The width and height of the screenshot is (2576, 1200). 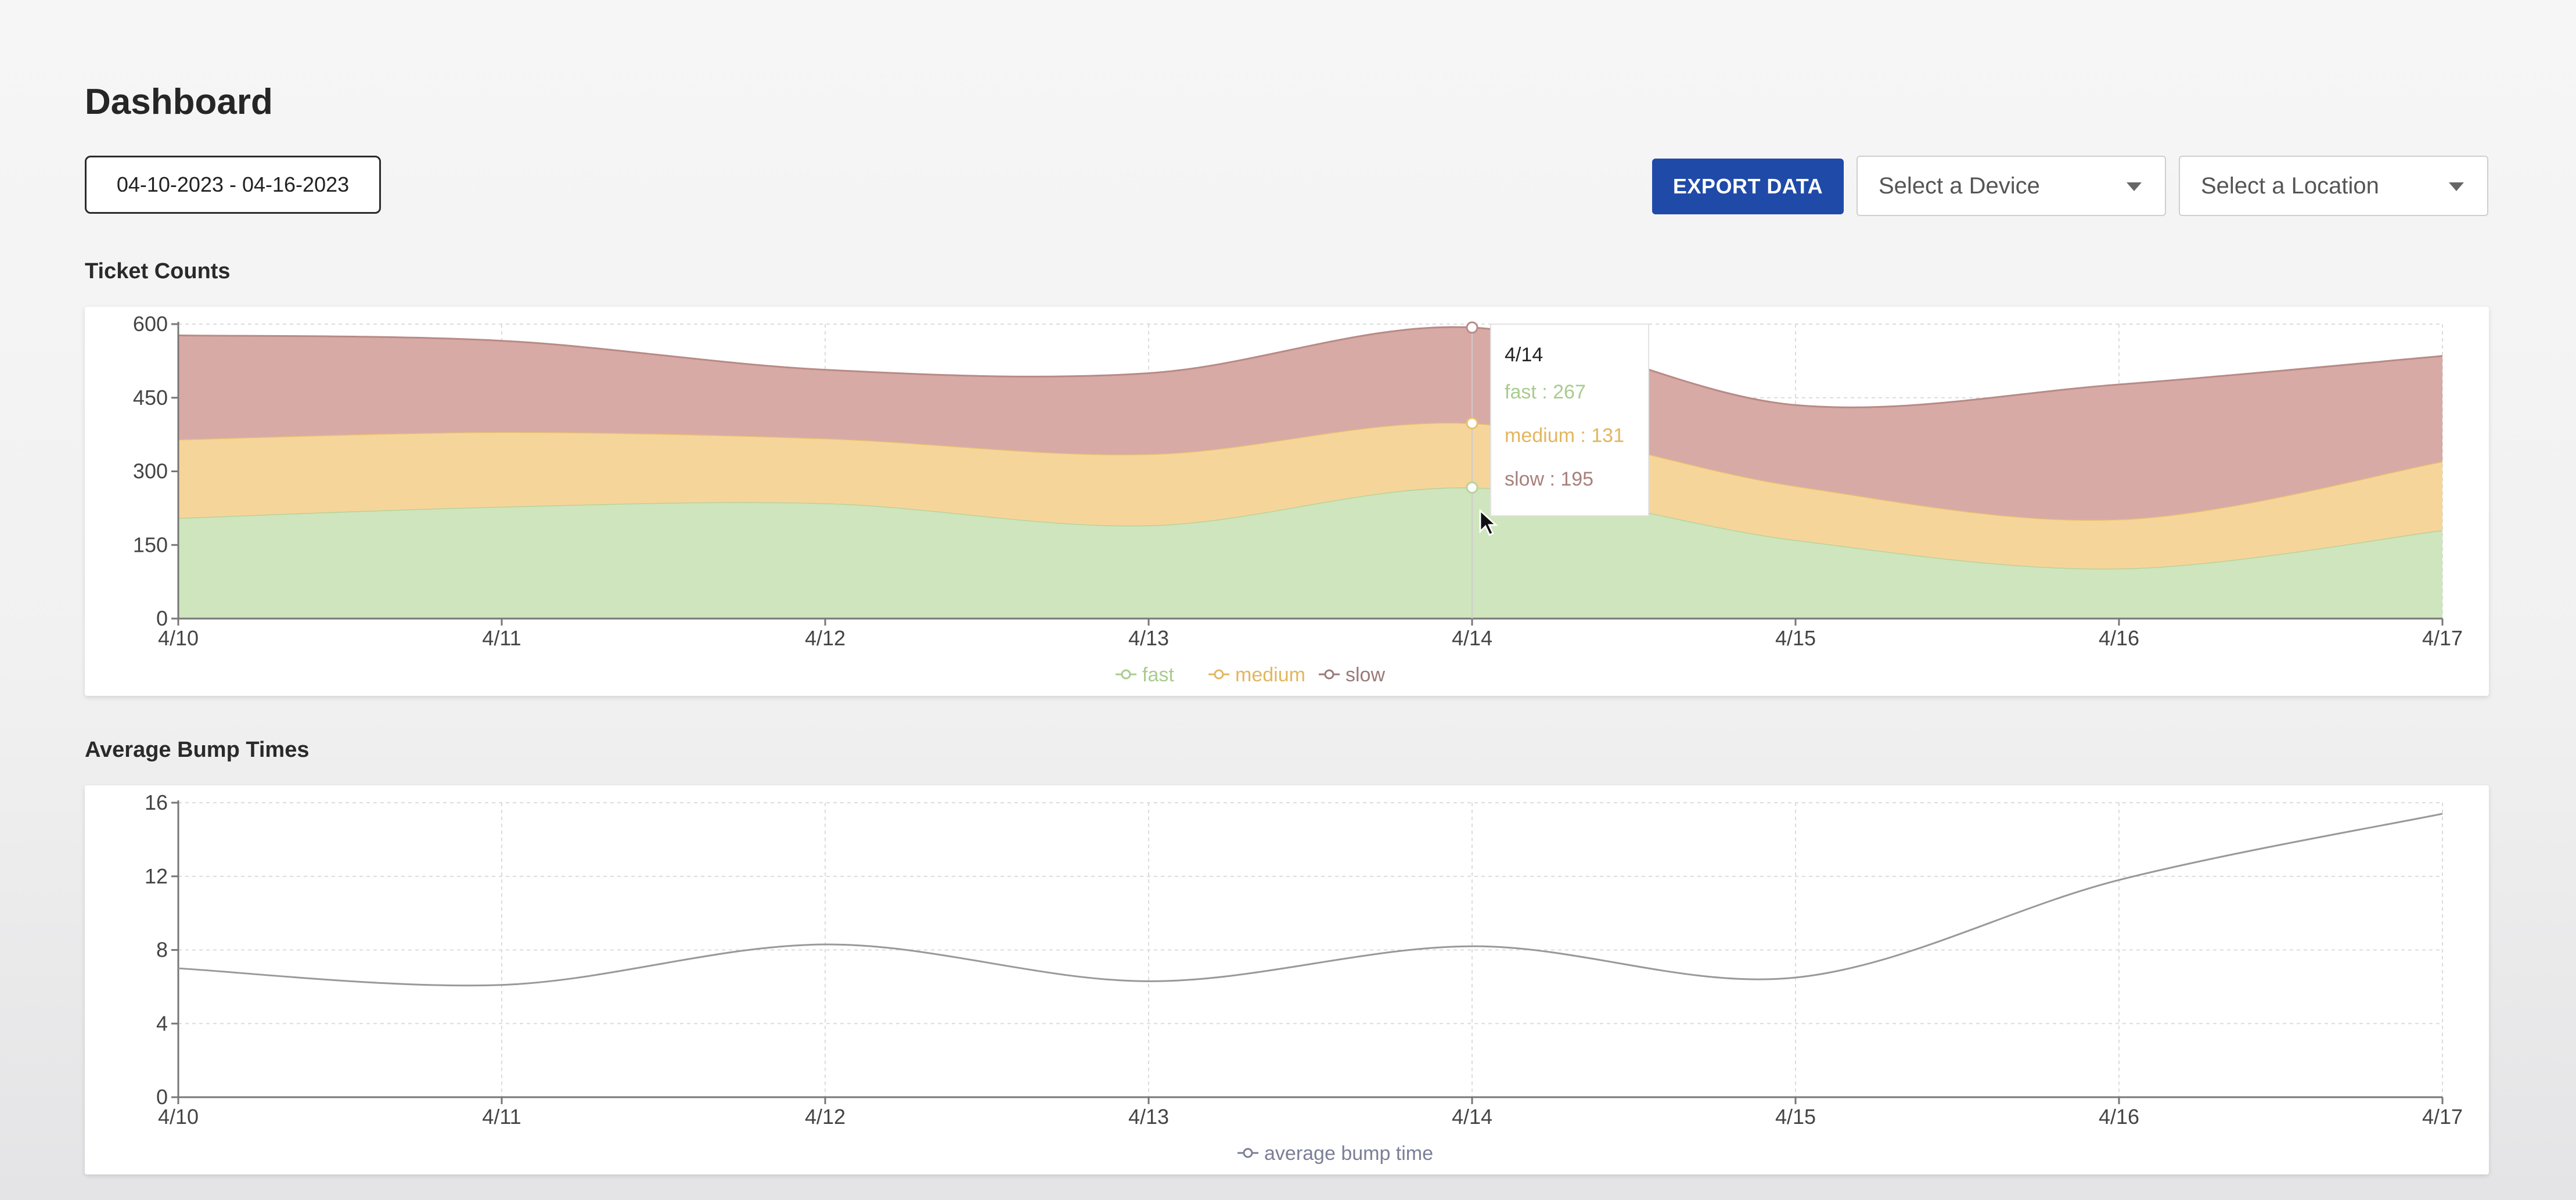 What do you see at coordinates (150, 471) in the screenshot?
I see `y-tick-label: 300` at bounding box center [150, 471].